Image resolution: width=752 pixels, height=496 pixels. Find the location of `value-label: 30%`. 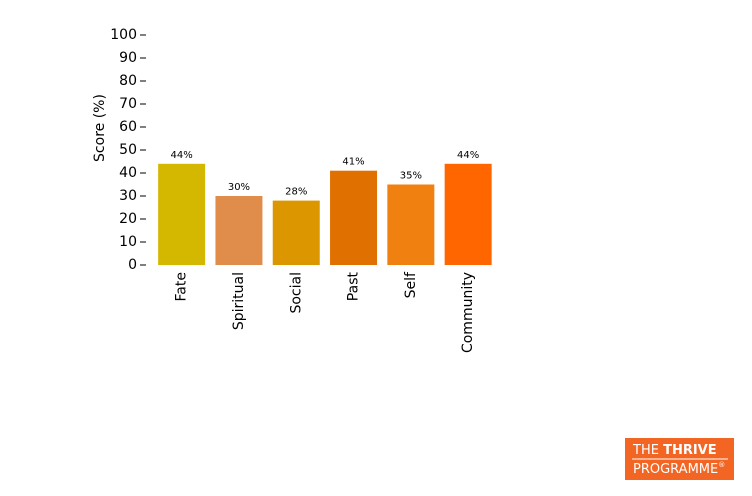

value-label: 30% is located at coordinates (239, 187).